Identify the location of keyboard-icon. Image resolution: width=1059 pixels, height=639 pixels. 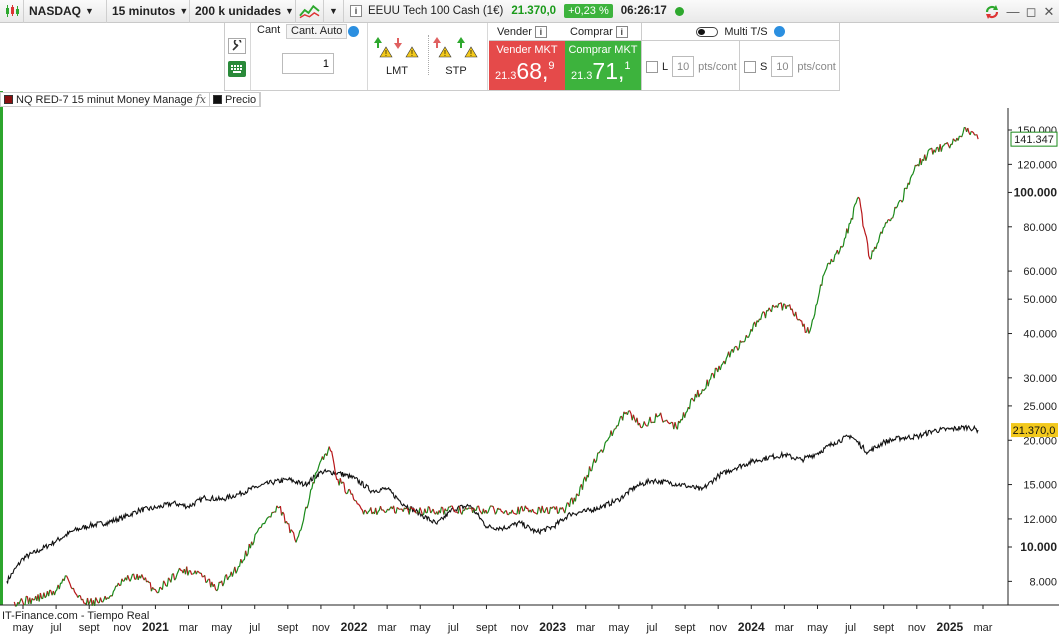
(237, 69).